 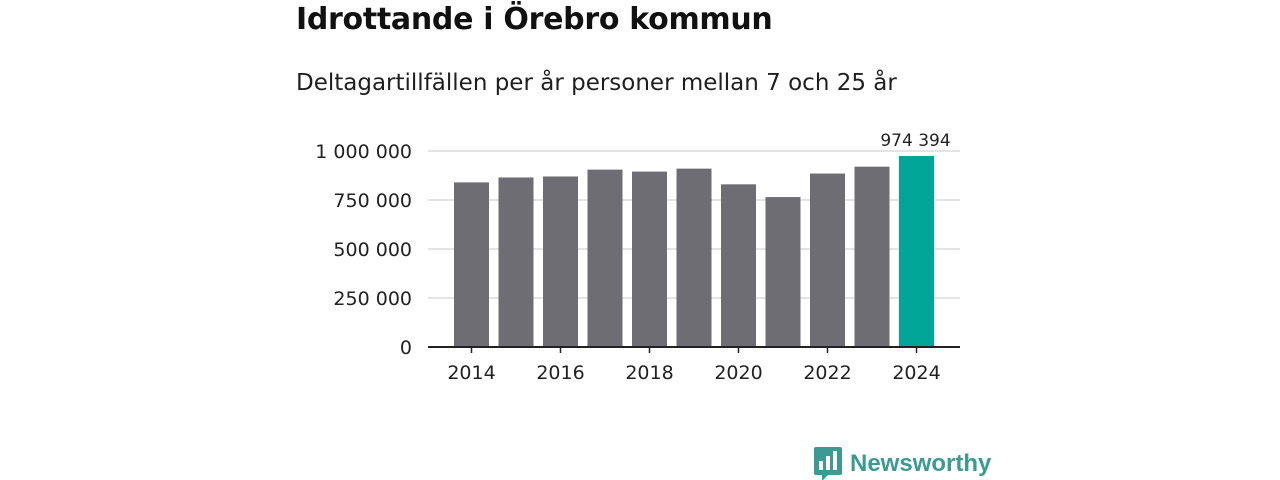 What do you see at coordinates (649, 259) in the screenshot?
I see `bar-2018` at bounding box center [649, 259].